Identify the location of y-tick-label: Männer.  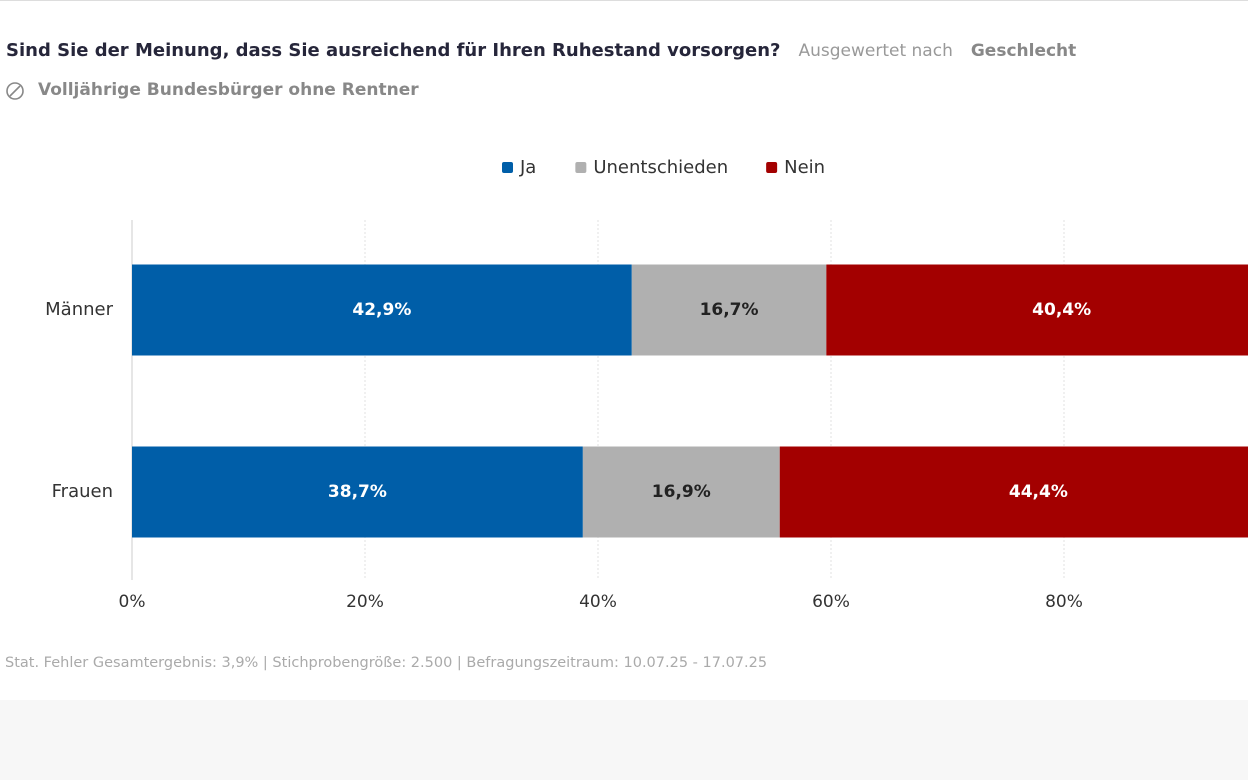
(79, 309).